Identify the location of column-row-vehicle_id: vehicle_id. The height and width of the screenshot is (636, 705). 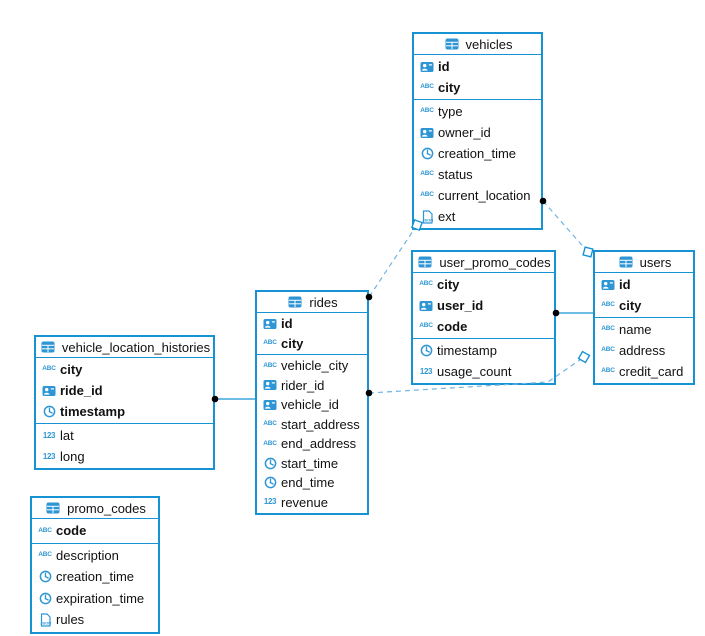
(312, 405).